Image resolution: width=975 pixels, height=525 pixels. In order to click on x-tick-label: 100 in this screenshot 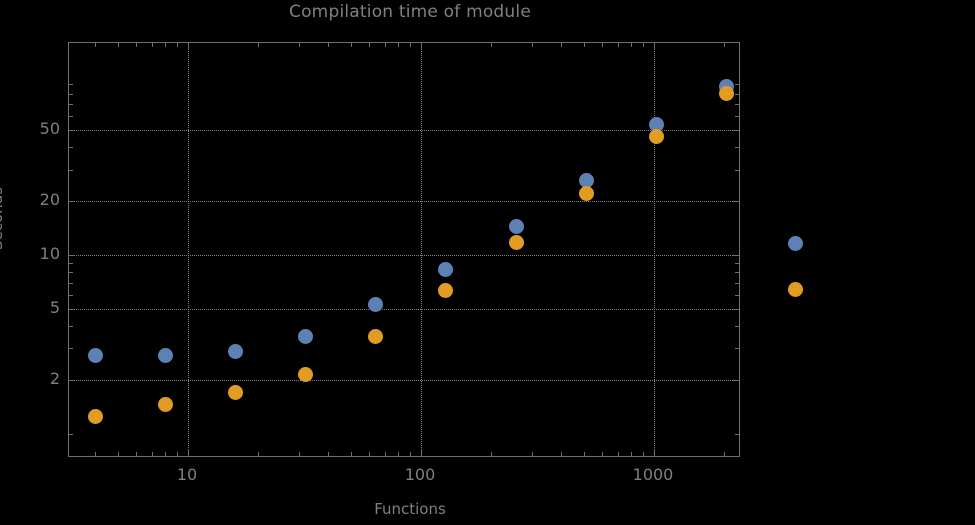, I will do `click(420, 474)`.